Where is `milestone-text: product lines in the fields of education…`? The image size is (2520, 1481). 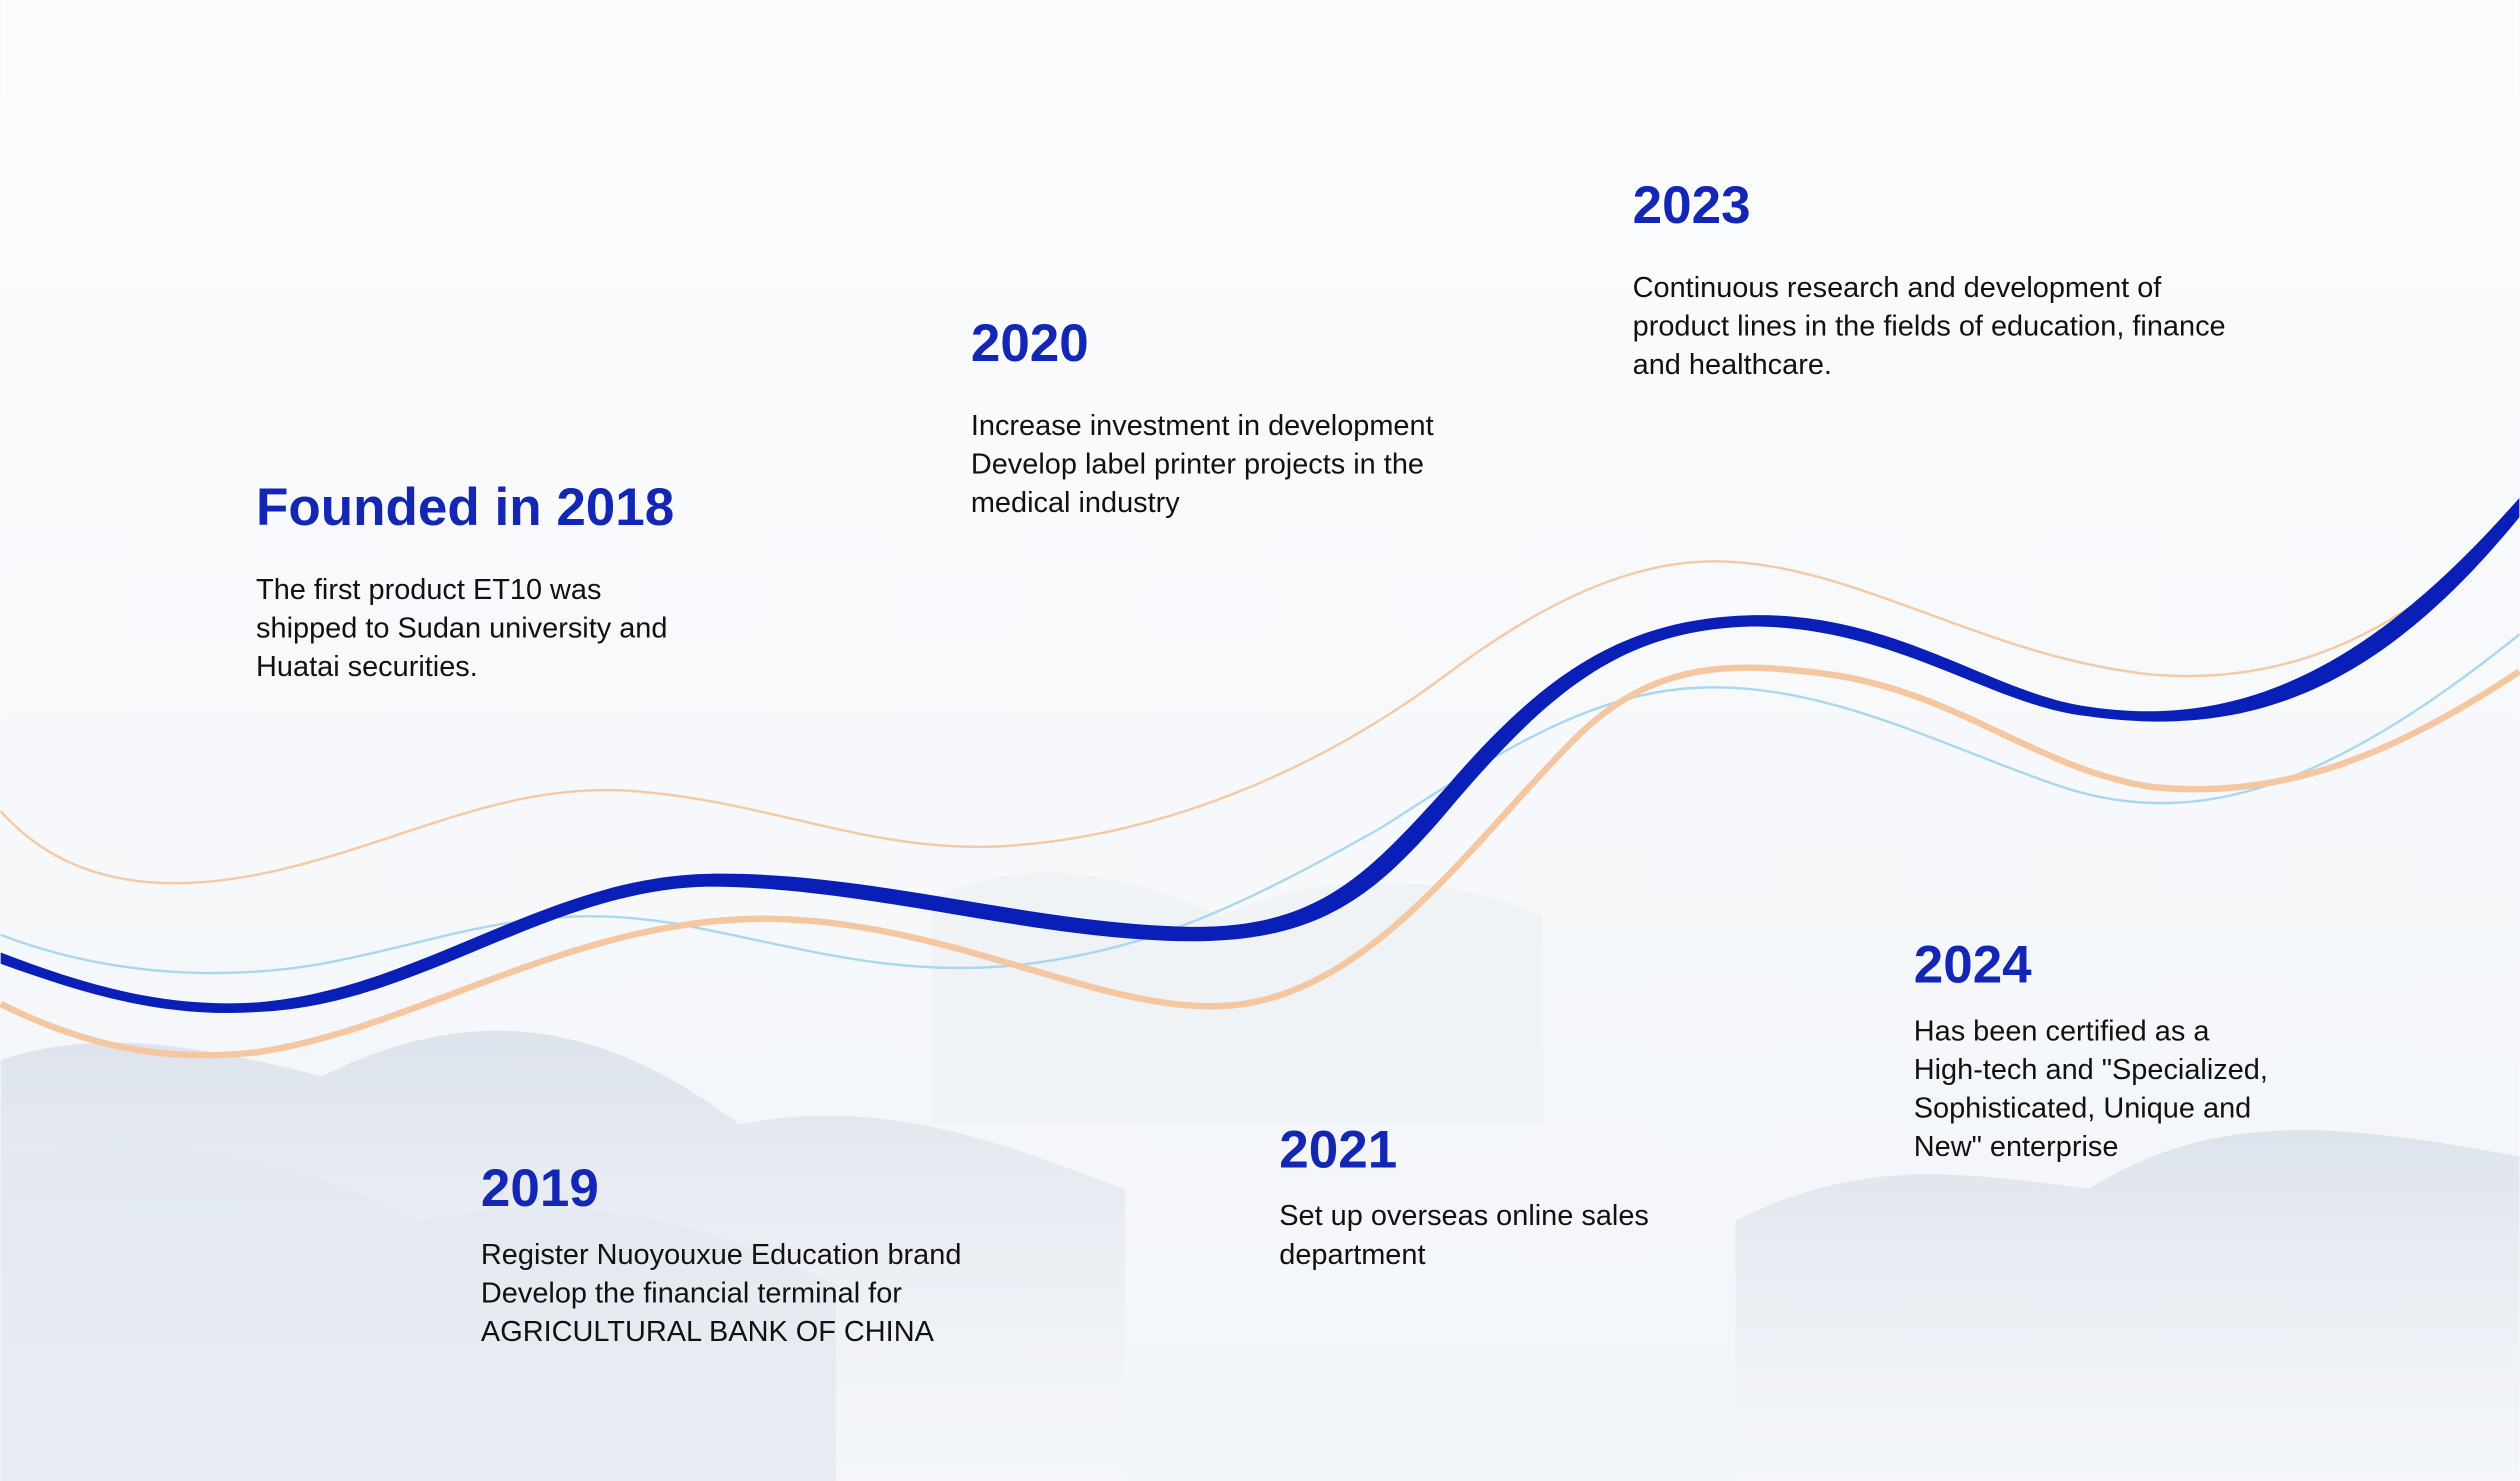
milestone-text: product lines in the fields of education… is located at coordinates (1929, 326).